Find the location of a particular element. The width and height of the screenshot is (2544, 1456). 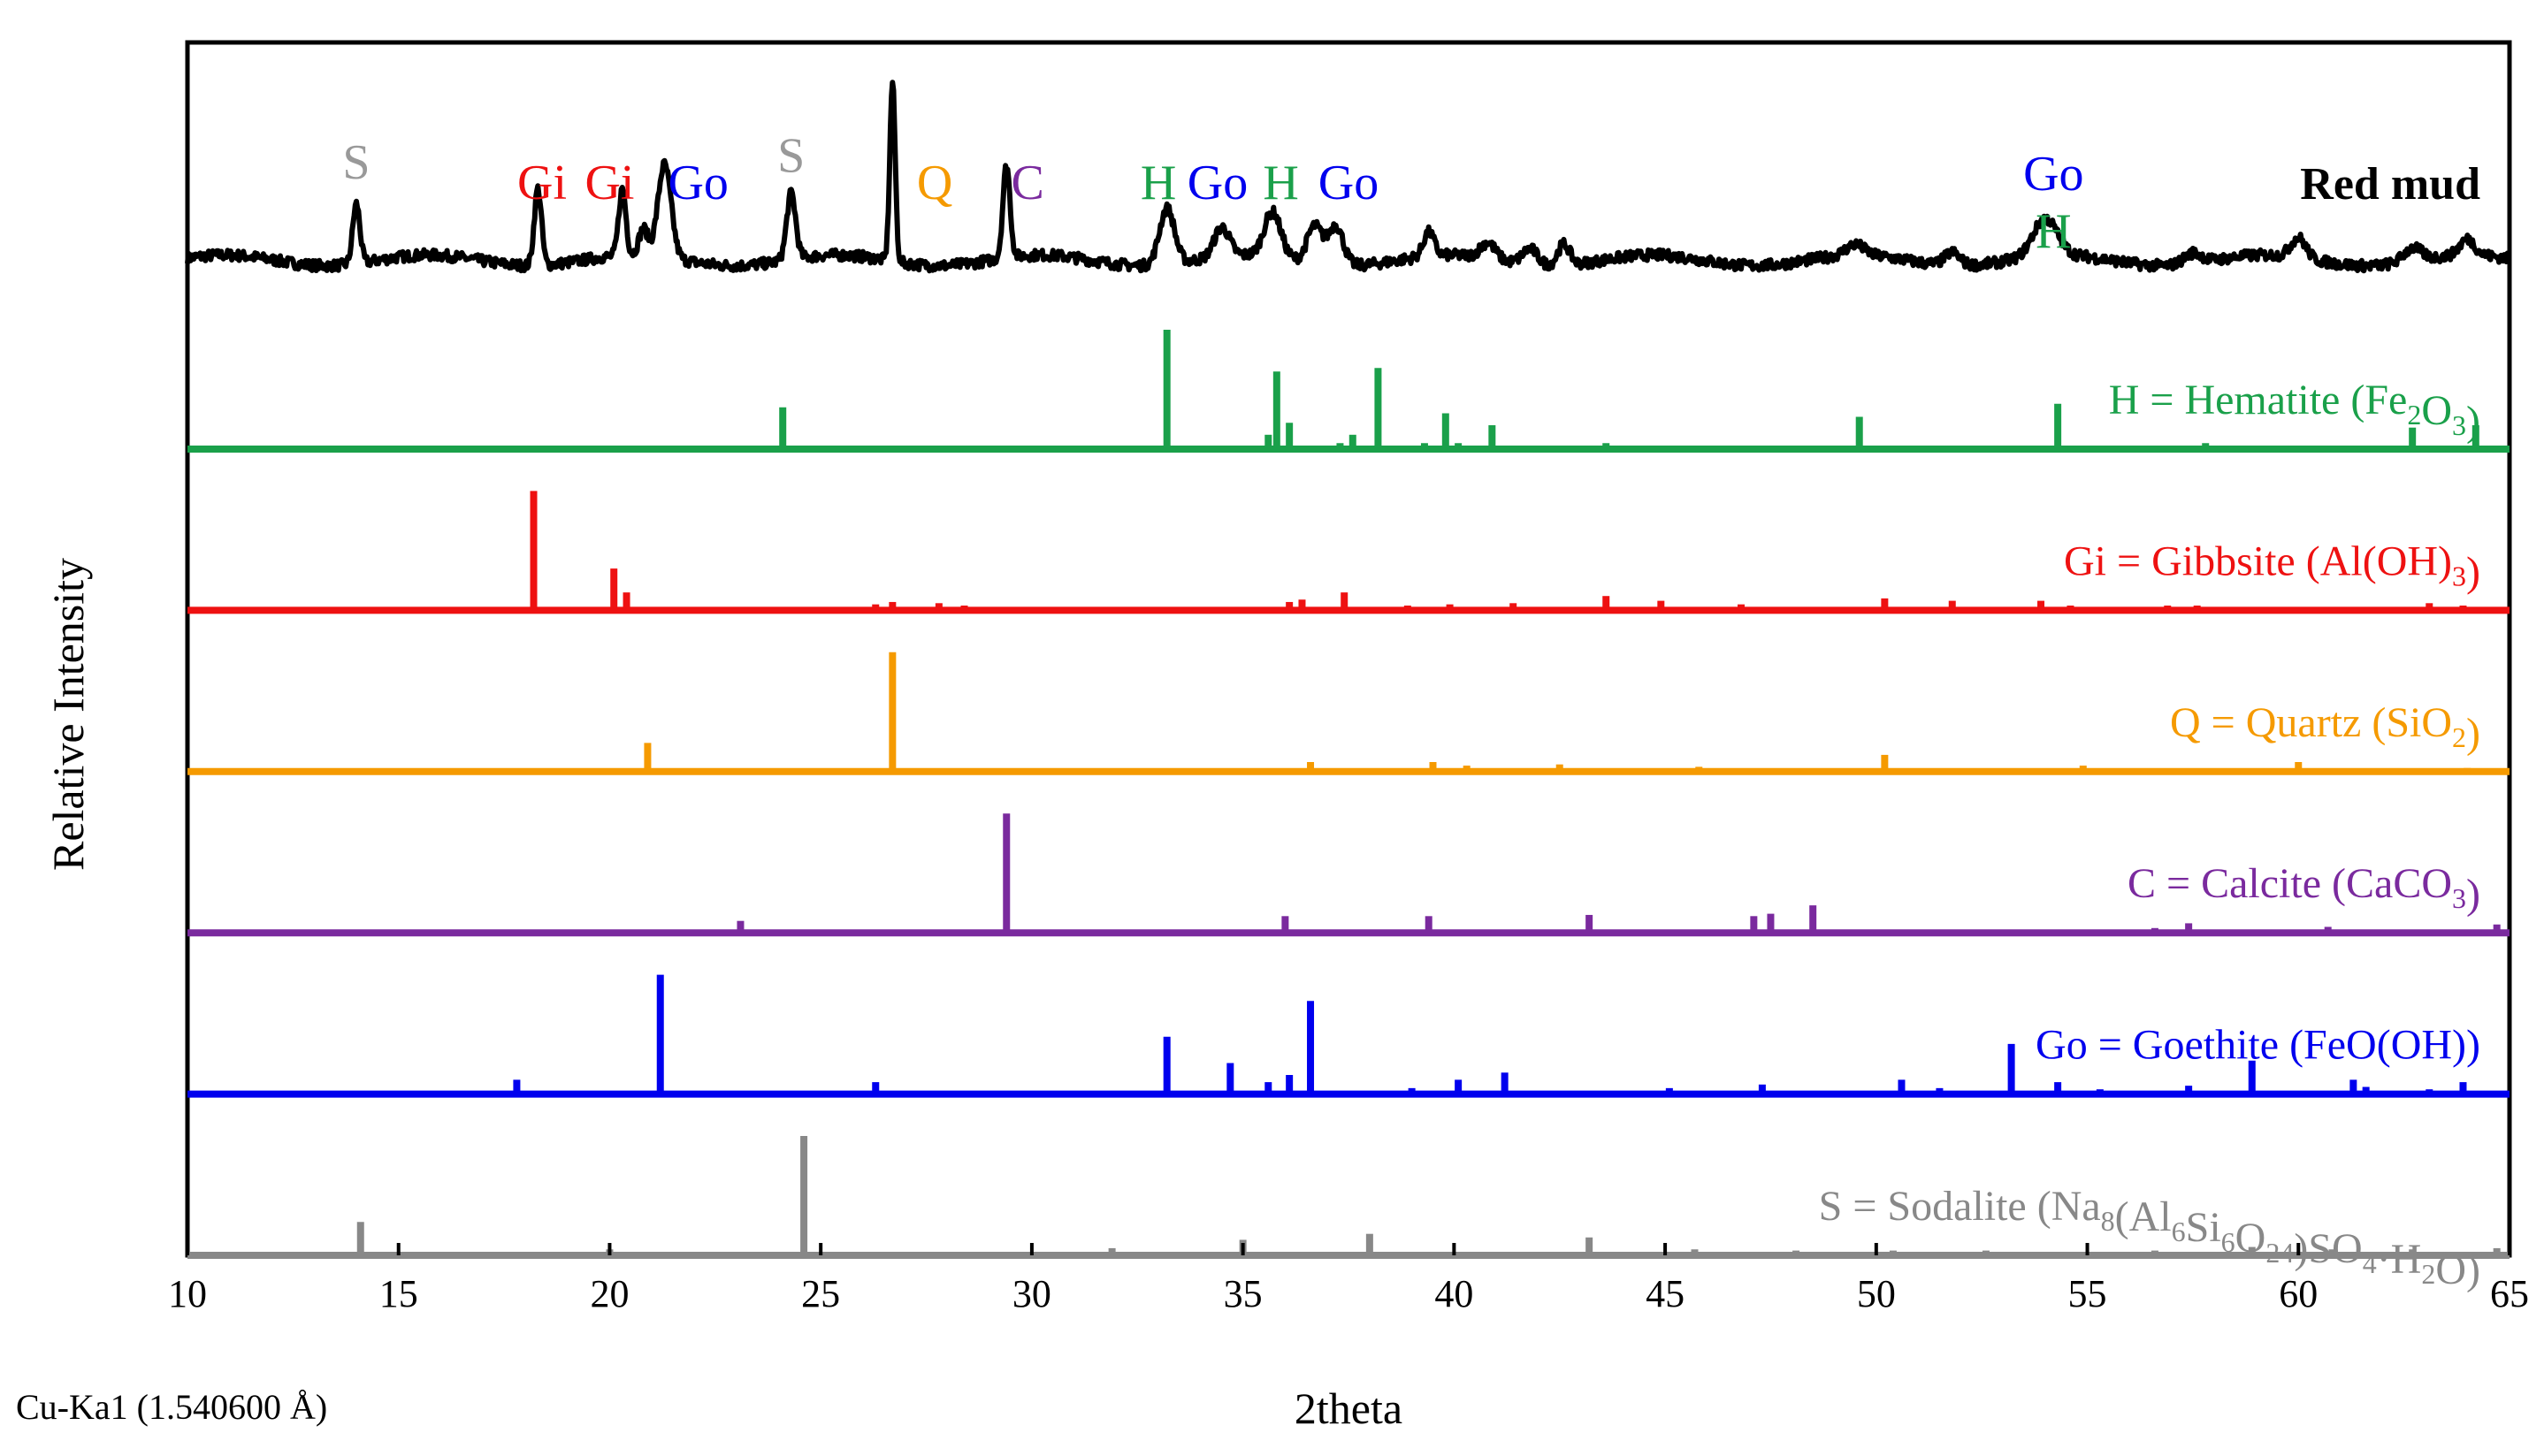

annotation-h-9: H is located at coordinates (1281, 183).